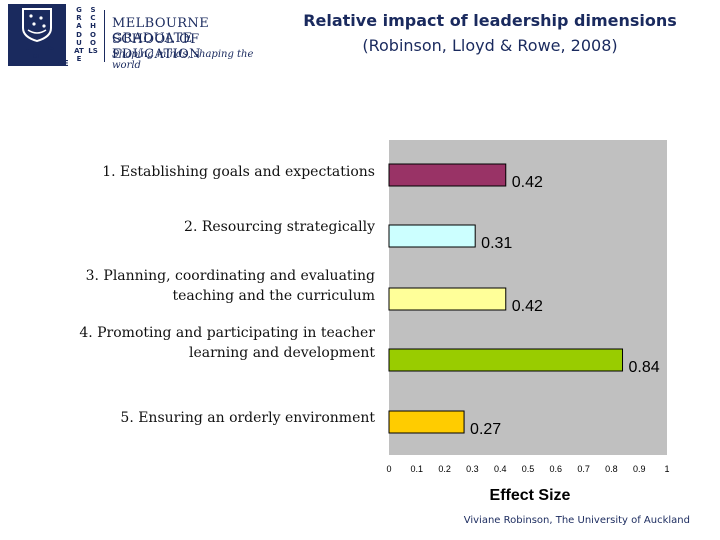 This screenshot has width=720, height=540. Describe the element at coordinates (104, 36) in the screenshot. I see `logo-divider` at that location.